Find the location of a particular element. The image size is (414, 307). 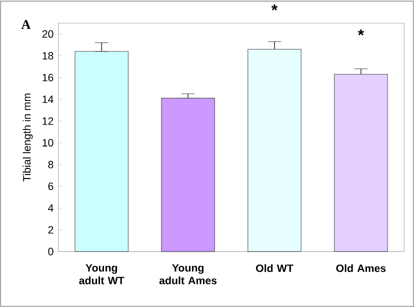

bar is located at coordinates (188, 175).